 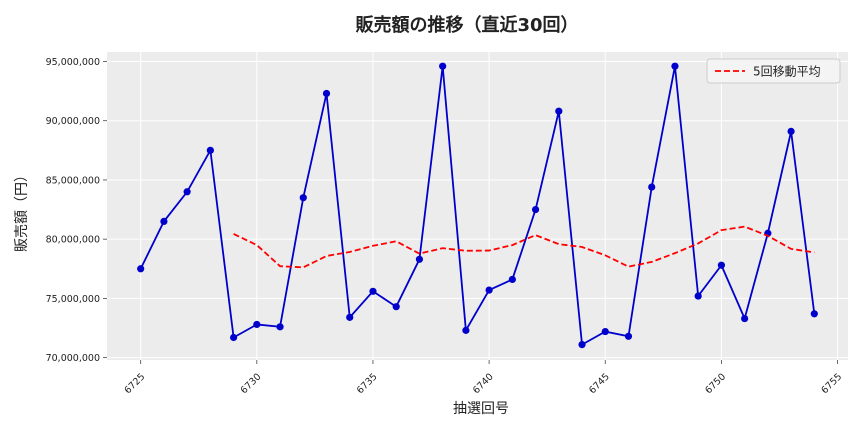 I want to click on y-tick-label: 70,000,000, so click(x=73, y=358).